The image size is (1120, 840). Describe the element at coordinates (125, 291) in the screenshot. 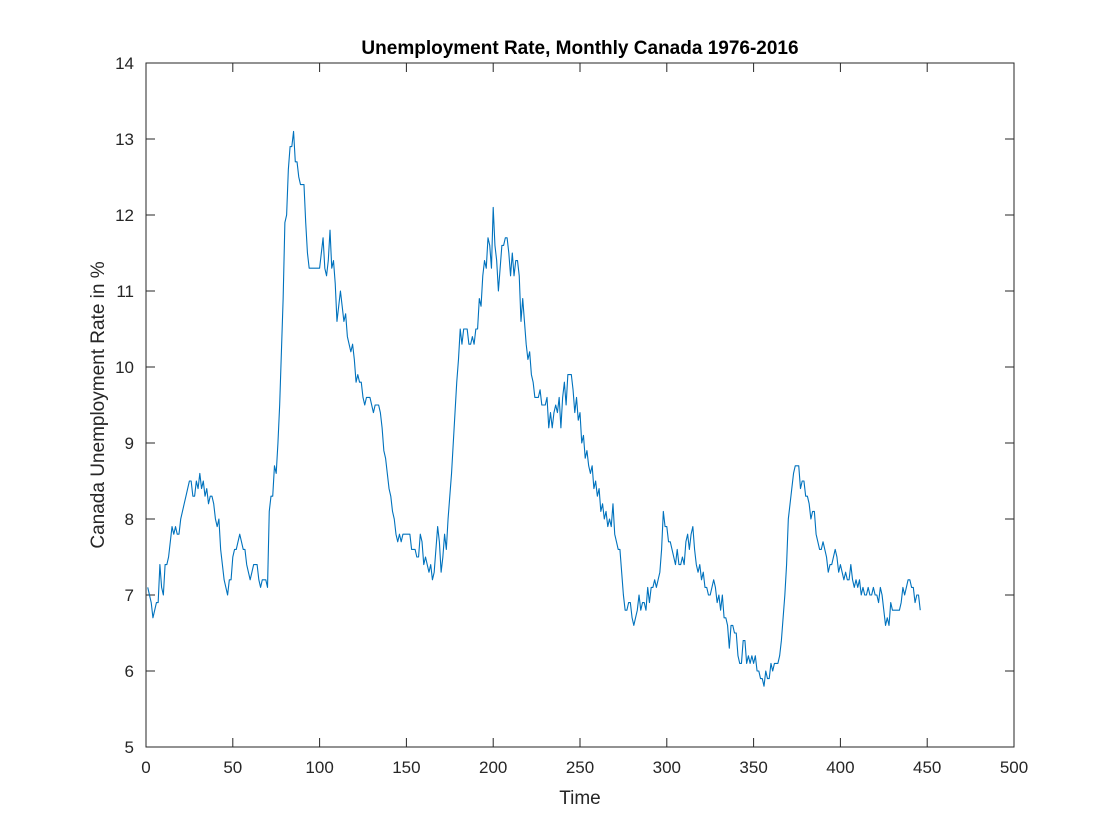

I see `y-tick-label: 11` at that location.